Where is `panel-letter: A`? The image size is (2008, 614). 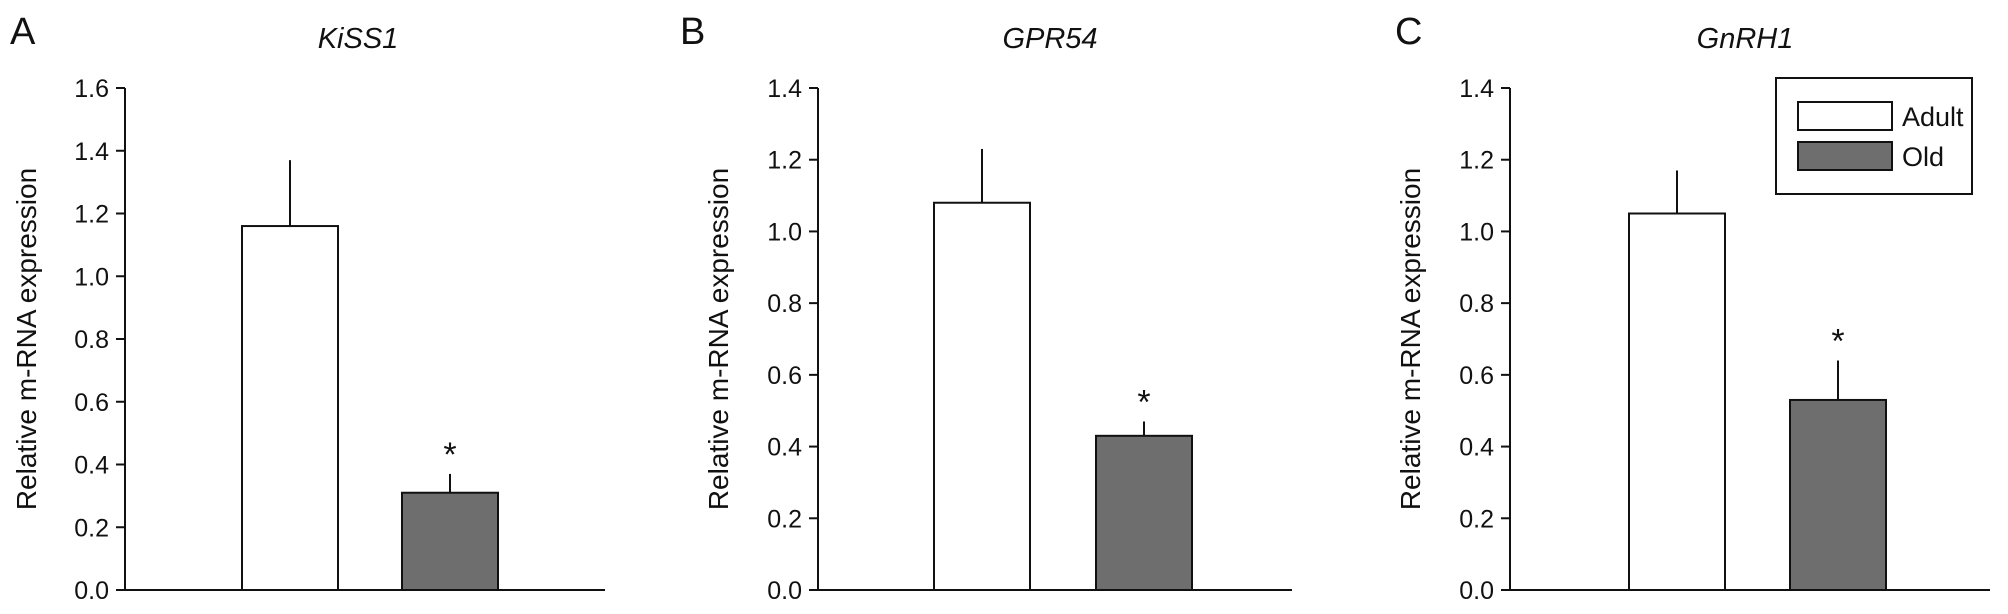
panel-letter: A is located at coordinates (23, 32).